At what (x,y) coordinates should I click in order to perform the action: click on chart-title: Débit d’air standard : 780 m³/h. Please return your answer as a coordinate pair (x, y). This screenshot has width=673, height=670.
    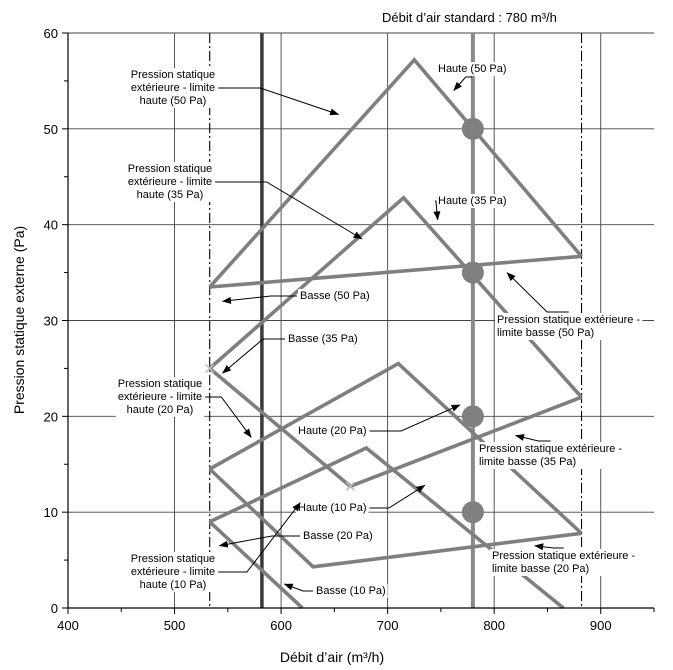
    Looking at the image, I should click on (469, 17).